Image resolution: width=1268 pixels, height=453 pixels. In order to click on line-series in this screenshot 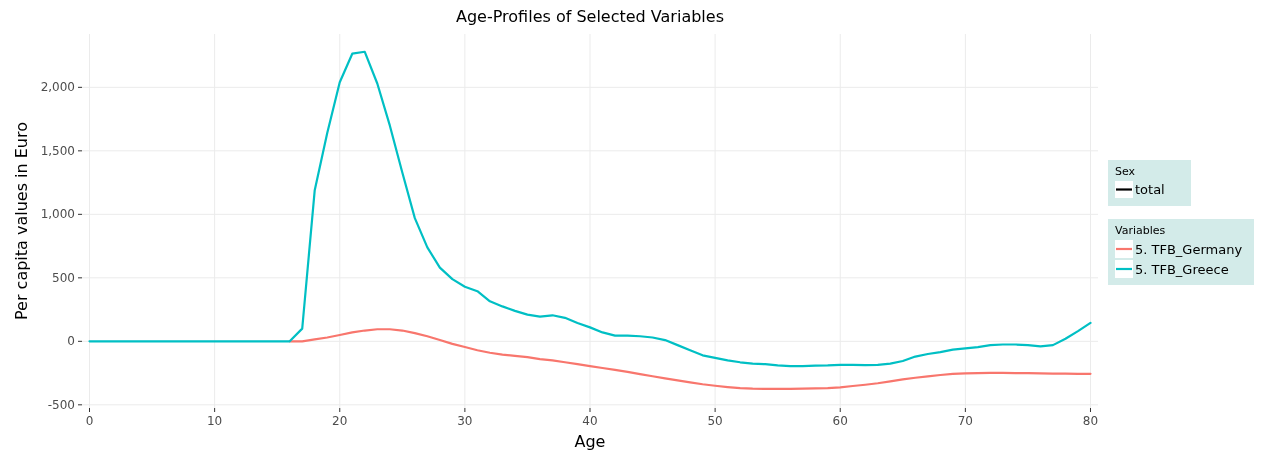, I will do `click(690, 359)`.